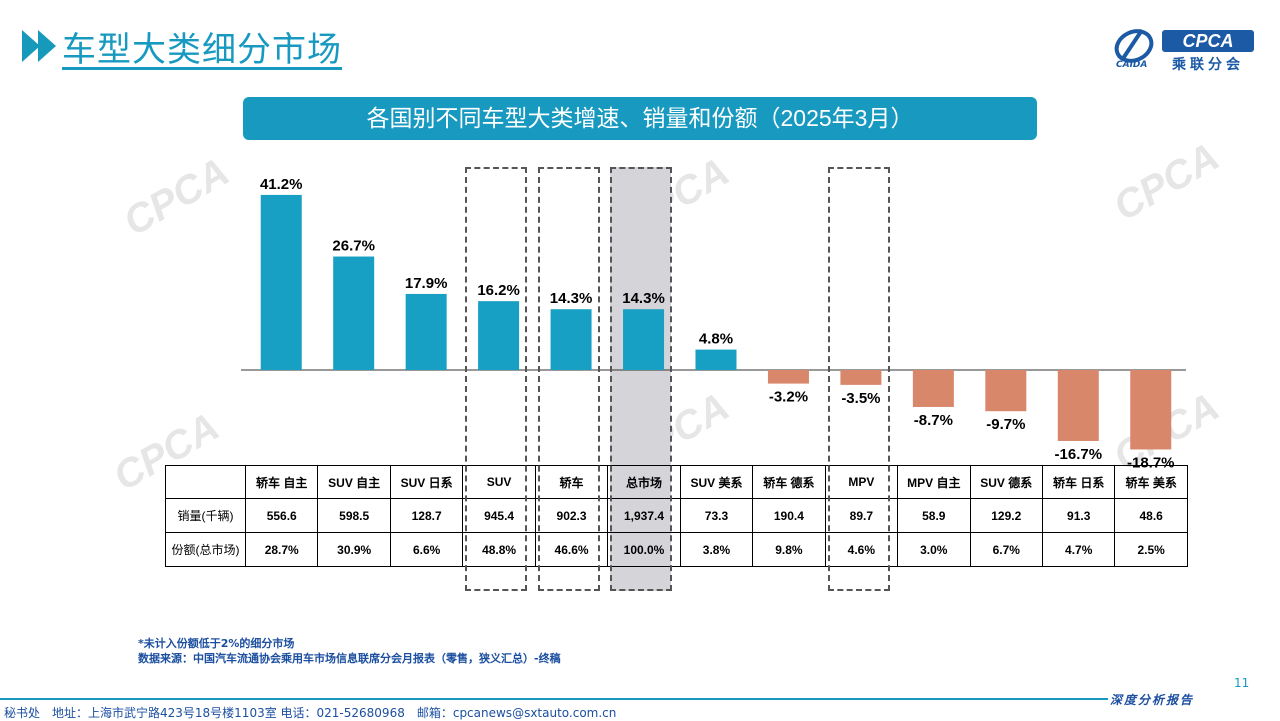 The width and height of the screenshot is (1280, 721). Describe the element at coordinates (716, 482) in the screenshot. I see `table-header-cell: SUV 美系` at that location.